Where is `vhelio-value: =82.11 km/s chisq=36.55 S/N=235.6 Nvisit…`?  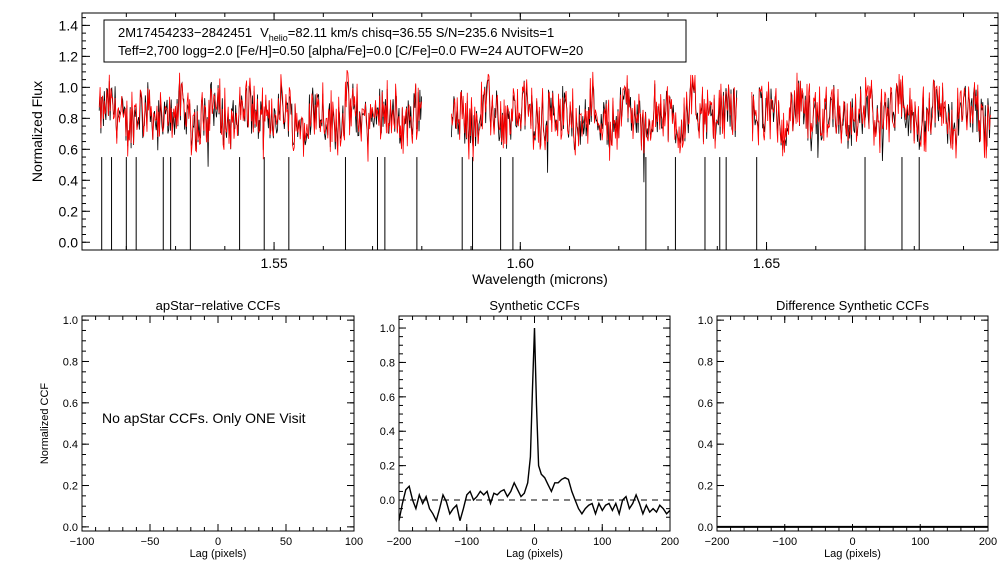 vhelio-value: =82.11 km/s chisq=36.55 S/N=235.6 Nvisit… is located at coordinates (421, 32).